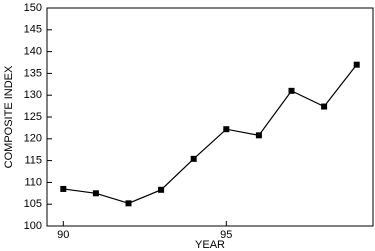 This screenshot has width=375, height=251. I want to click on y-tick-label: 140, so click(33, 52).